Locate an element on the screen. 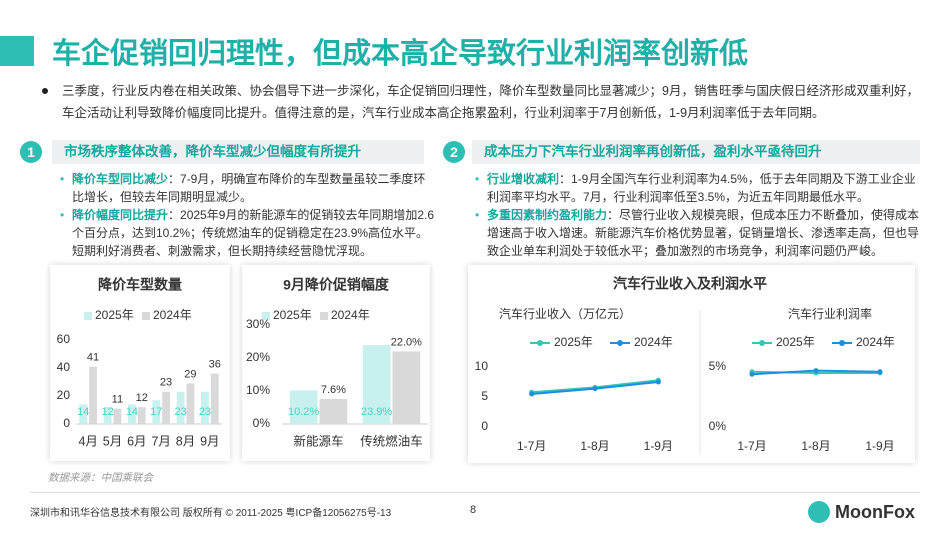 This screenshot has height=535, width=950. section-number: 1 is located at coordinates (31, 152).